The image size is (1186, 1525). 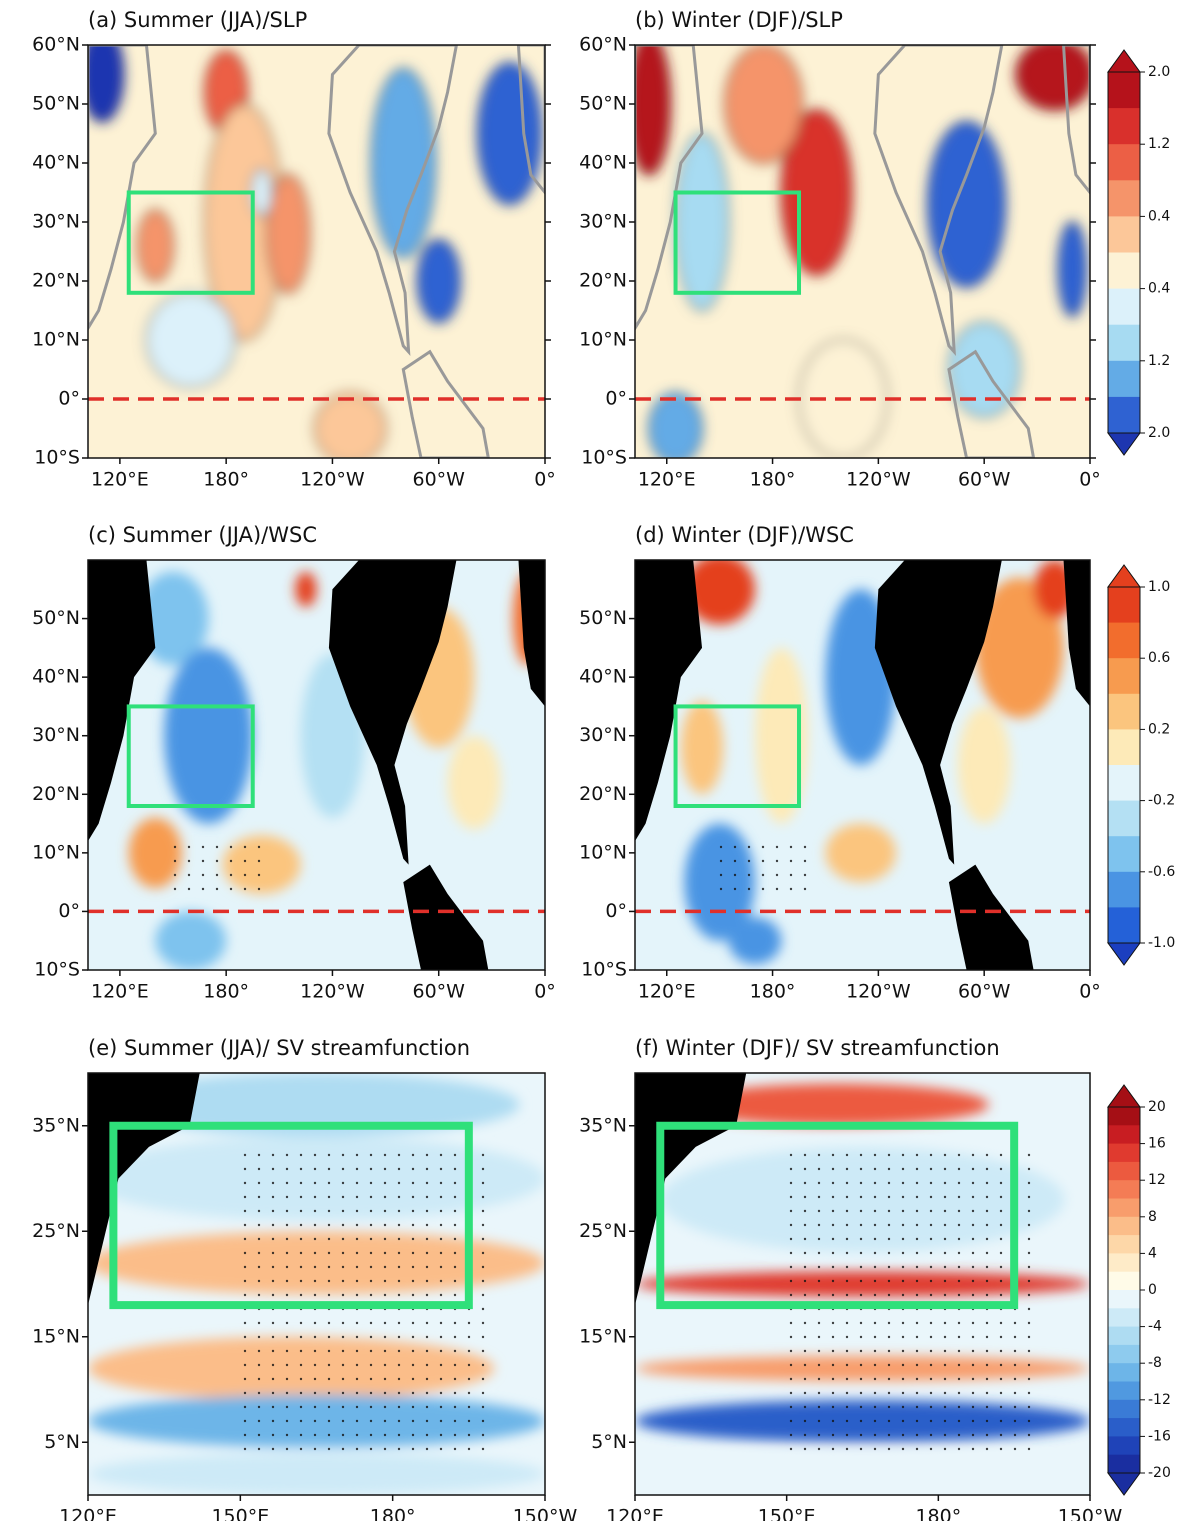 What do you see at coordinates (1157, 1180) in the screenshot?
I see `colorbar-tick-label: 12` at bounding box center [1157, 1180].